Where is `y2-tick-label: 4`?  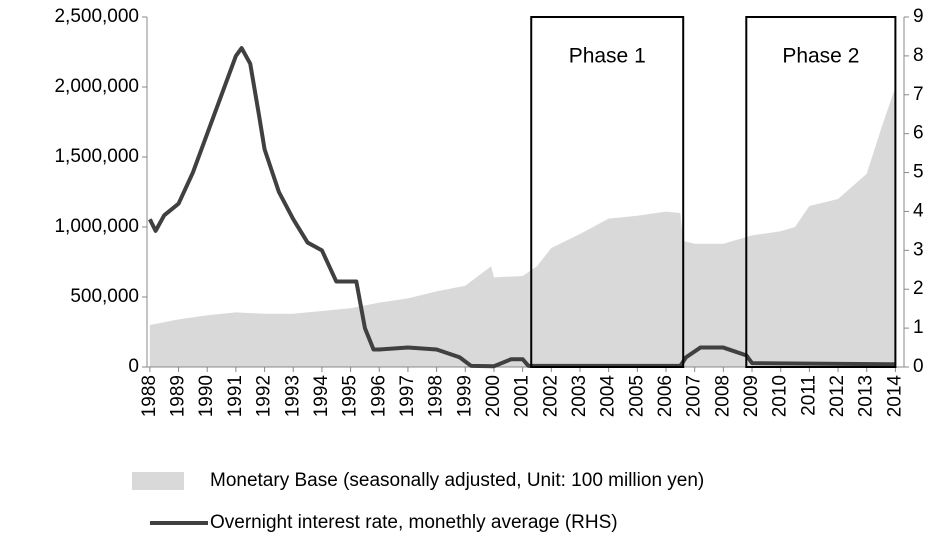
y2-tick-label: 4 is located at coordinates (918, 210).